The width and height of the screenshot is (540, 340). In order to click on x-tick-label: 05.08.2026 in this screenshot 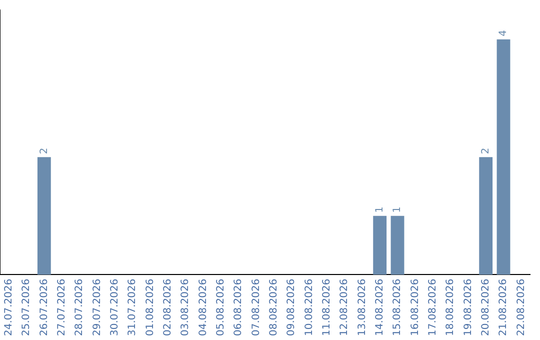, I will do `click(220, 307)`.